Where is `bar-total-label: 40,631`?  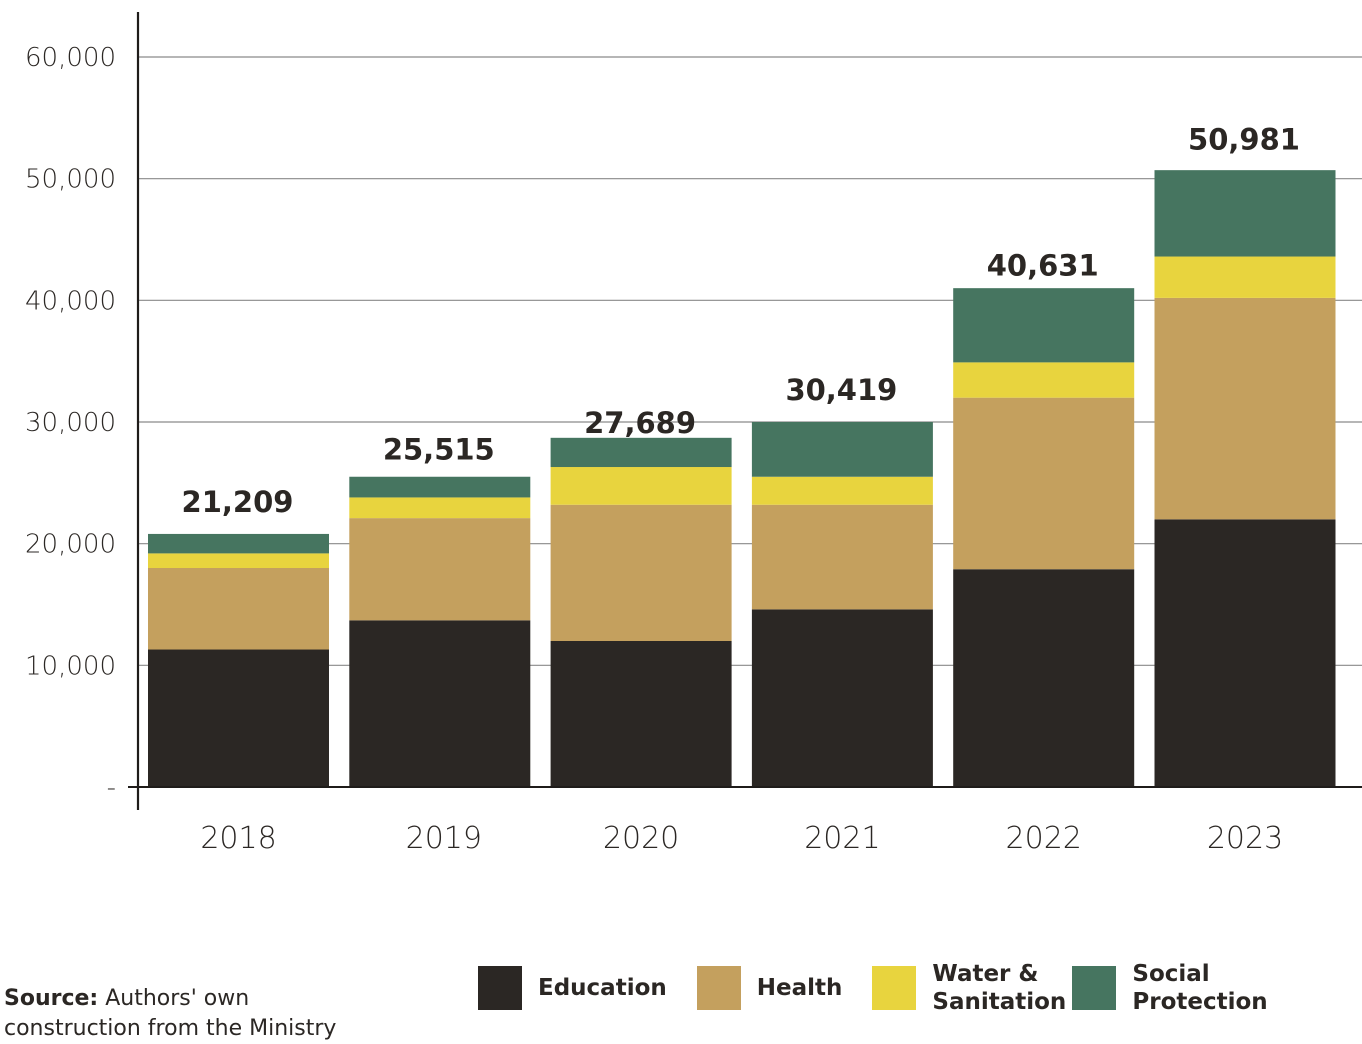 bar-total-label: 40,631 is located at coordinates (1043, 266).